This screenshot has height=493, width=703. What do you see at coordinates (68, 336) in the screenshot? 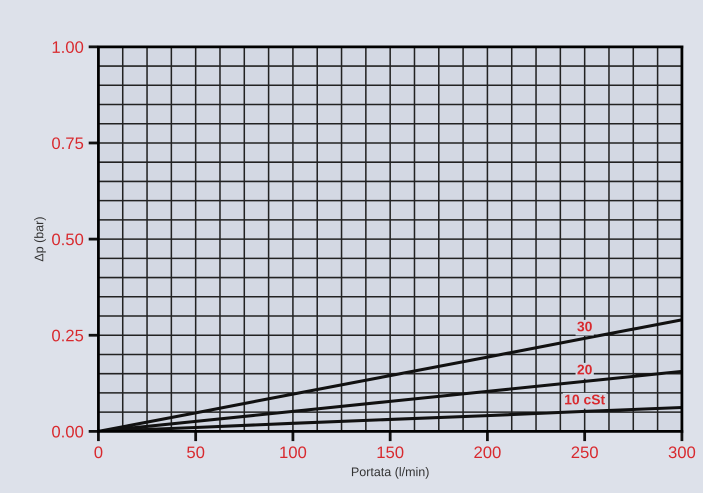
I see `y-tick-label: 0.25` at bounding box center [68, 336].